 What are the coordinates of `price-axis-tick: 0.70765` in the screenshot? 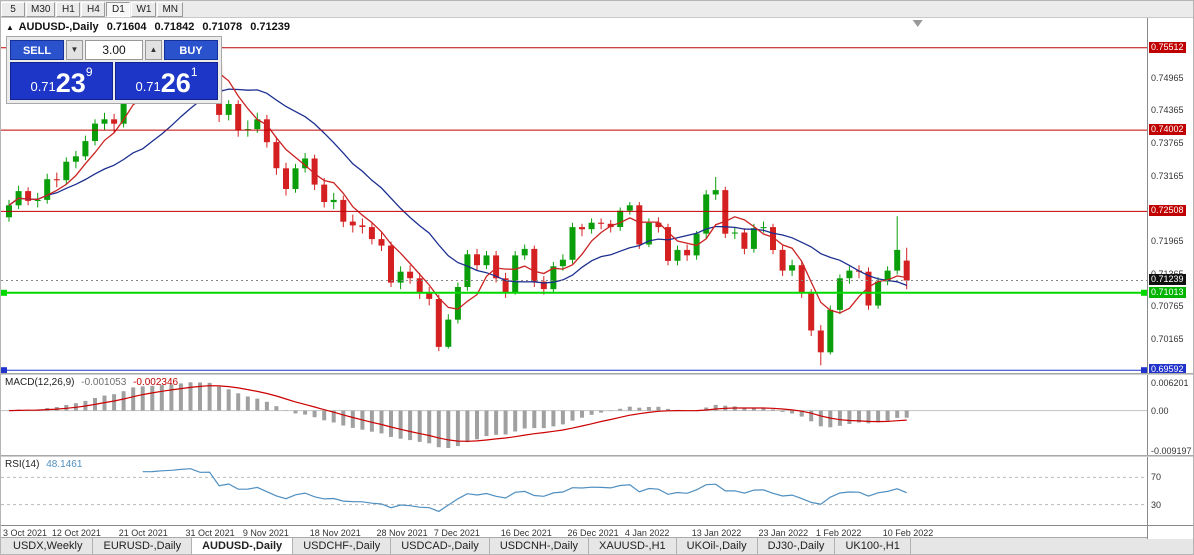 It's located at (1167, 306).